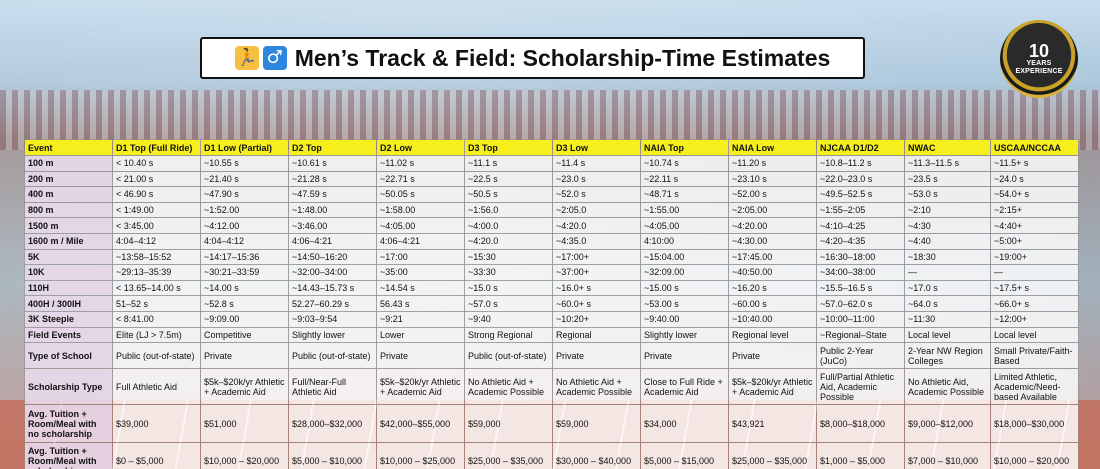  What do you see at coordinates (684, 288) in the screenshot?
I see `table-cell: ~15.00 s` at bounding box center [684, 288].